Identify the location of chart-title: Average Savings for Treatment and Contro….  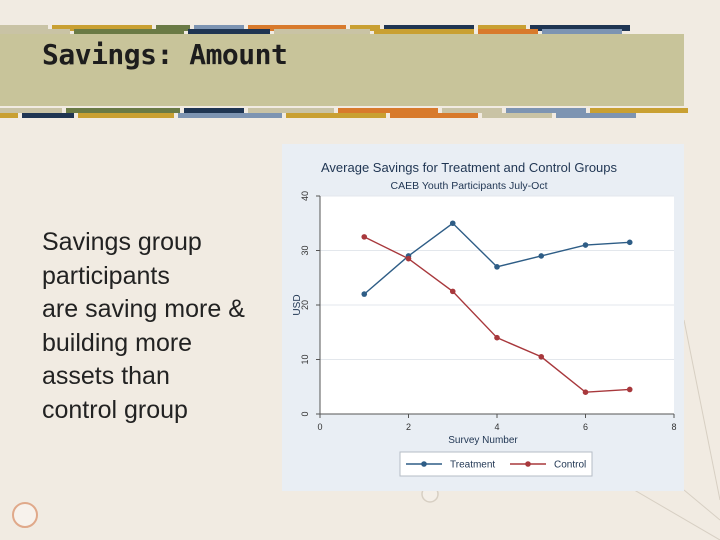
(469, 167).